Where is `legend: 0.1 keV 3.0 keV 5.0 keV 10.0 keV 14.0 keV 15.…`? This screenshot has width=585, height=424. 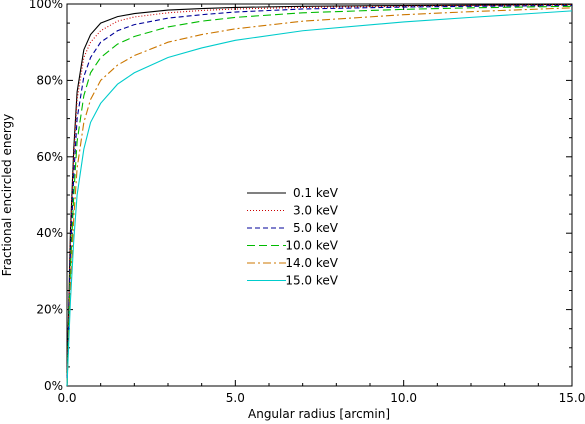
legend: 0.1 keV 3.0 keV 5.0 keV 10.0 keV 14.0 keV 15.… is located at coordinates (293, 237).